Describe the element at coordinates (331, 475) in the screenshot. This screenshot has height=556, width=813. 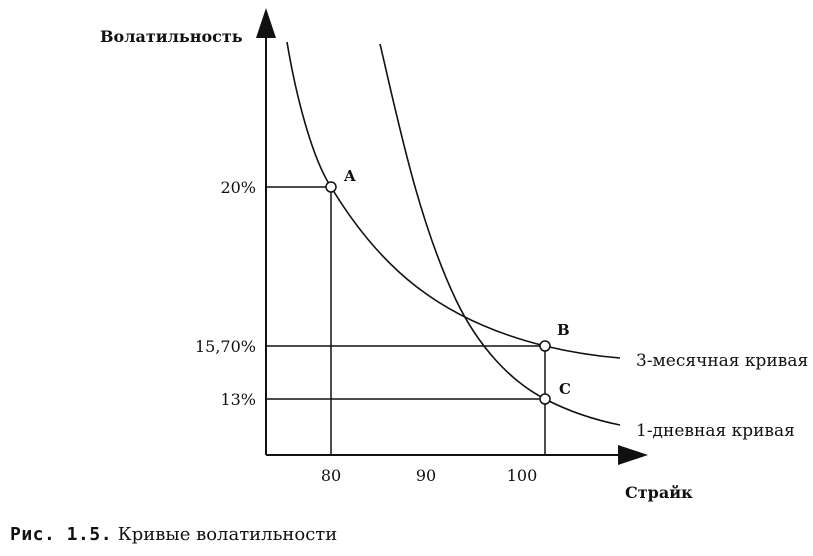
I see `x-tick-label-80: 80` at that location.